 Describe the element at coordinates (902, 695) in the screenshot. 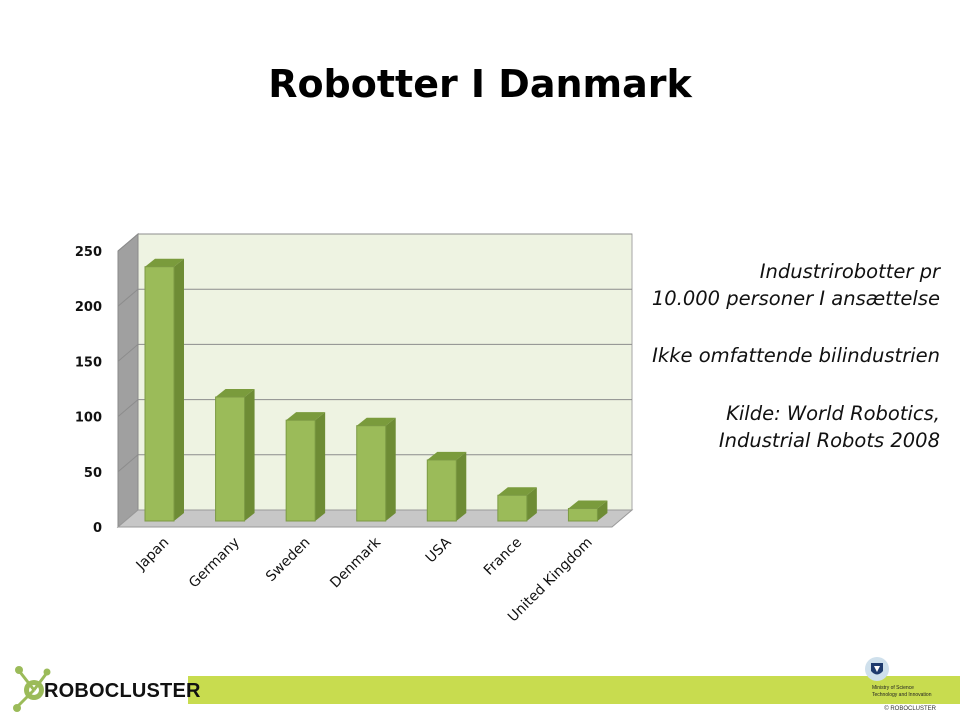

I see `ministry-line-2: Technology and Innovation` at that location.